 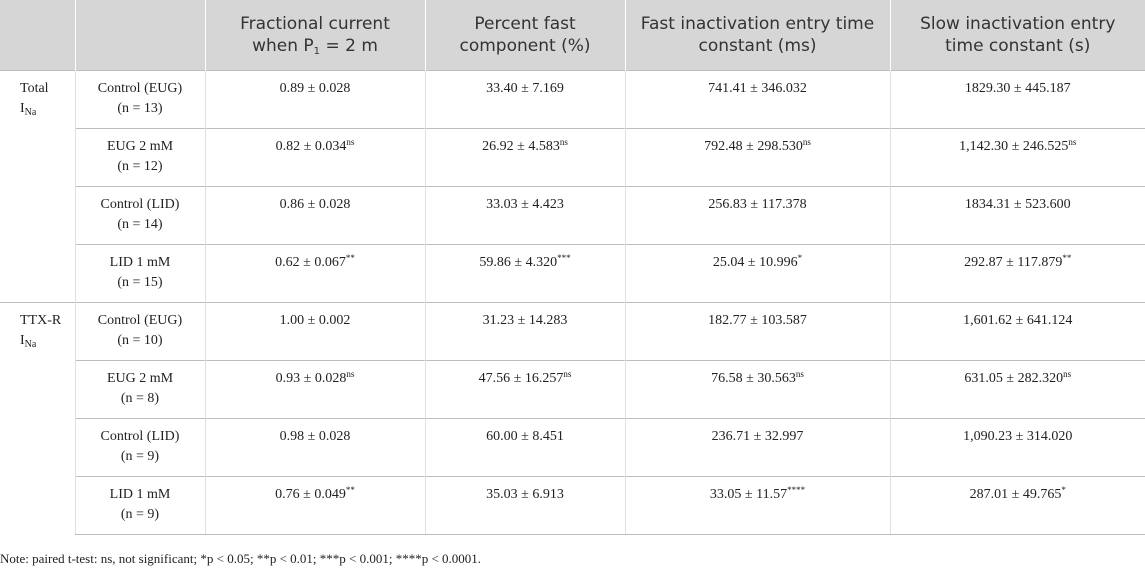 I want to click on value-cell: 287.01 ± 49.765*, so click(x=1017, y=505).